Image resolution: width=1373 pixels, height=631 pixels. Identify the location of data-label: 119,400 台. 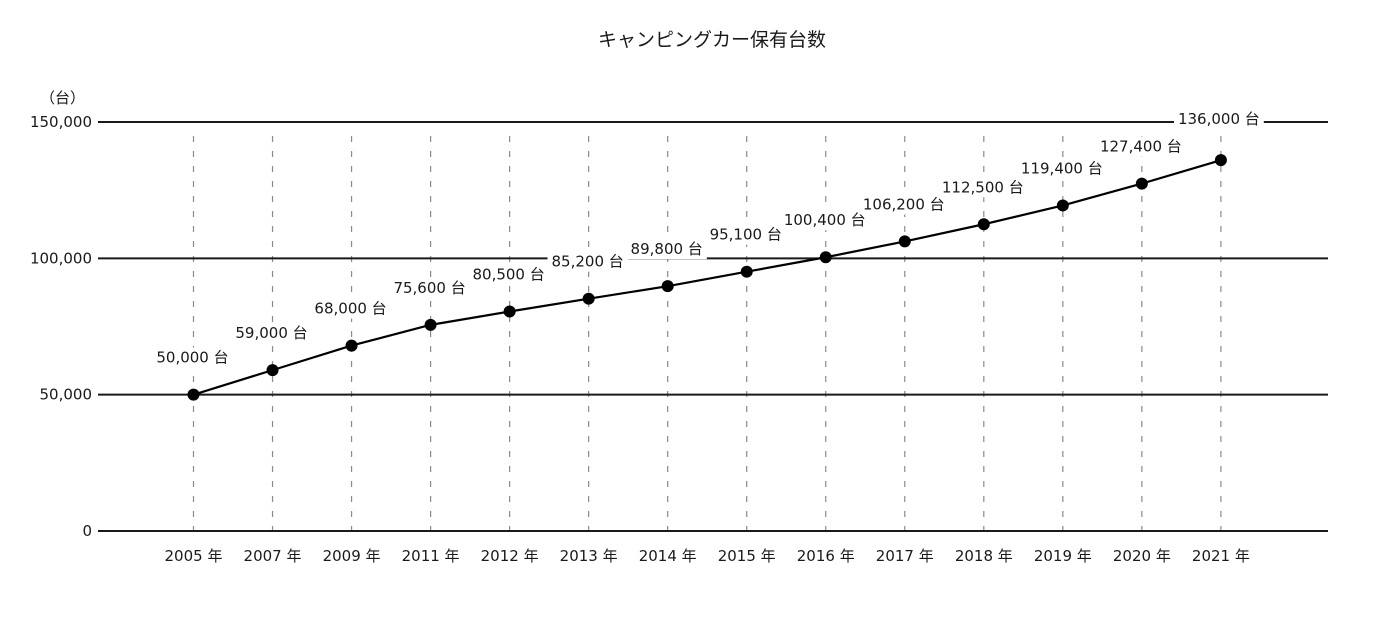
(1062, 168).